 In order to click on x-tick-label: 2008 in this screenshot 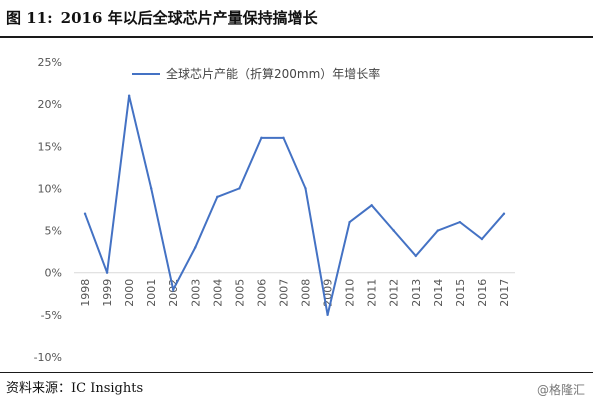, I will do `click(306, 293)`.